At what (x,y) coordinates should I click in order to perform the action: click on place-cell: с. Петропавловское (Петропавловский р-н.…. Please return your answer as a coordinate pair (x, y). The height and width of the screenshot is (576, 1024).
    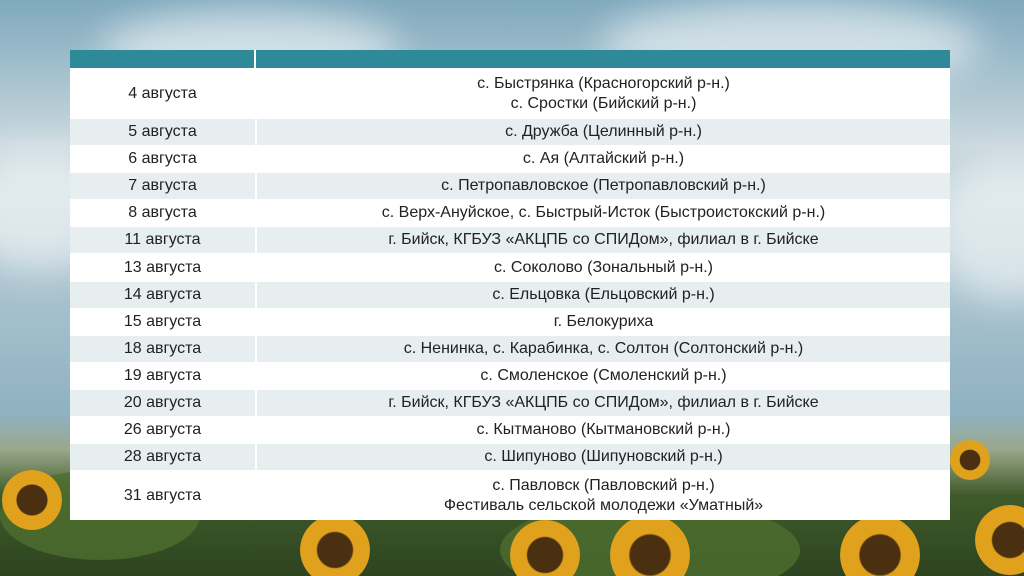
    Looking at the image, I should click on (603, 186).